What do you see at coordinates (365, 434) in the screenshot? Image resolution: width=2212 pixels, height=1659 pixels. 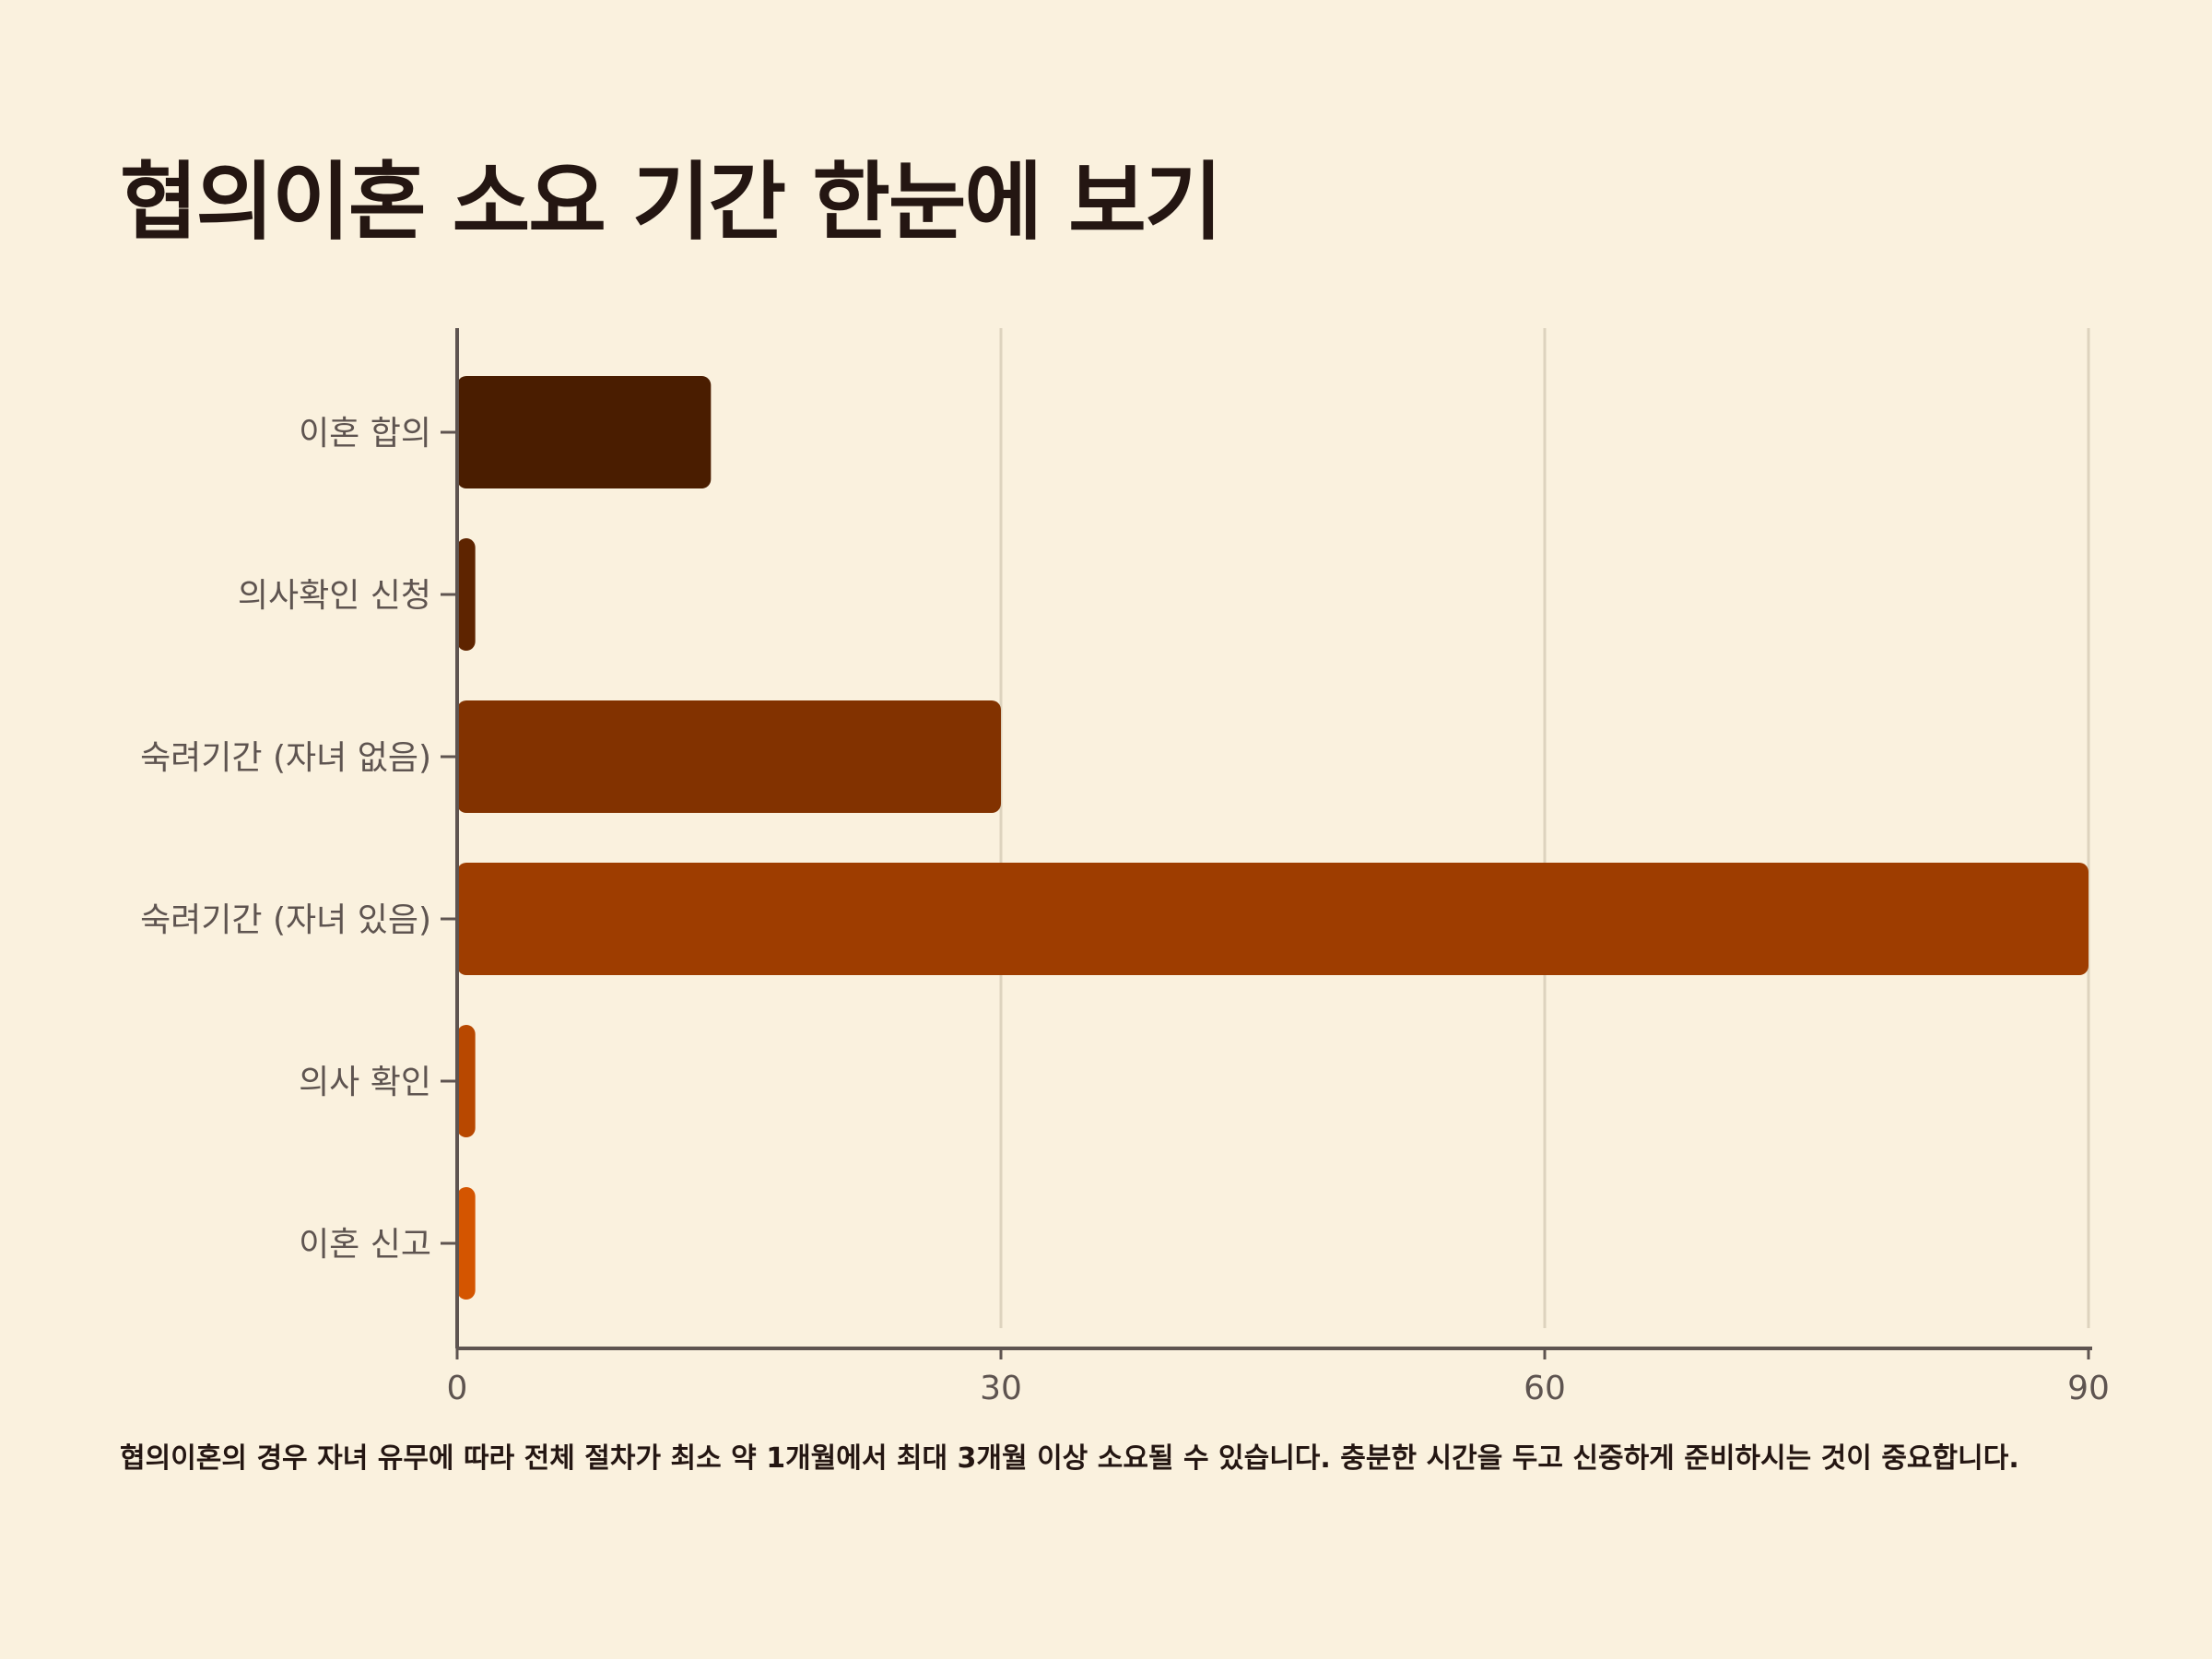 I see `y-category-label: 이혼 합의` at bounding box center [365, 434].